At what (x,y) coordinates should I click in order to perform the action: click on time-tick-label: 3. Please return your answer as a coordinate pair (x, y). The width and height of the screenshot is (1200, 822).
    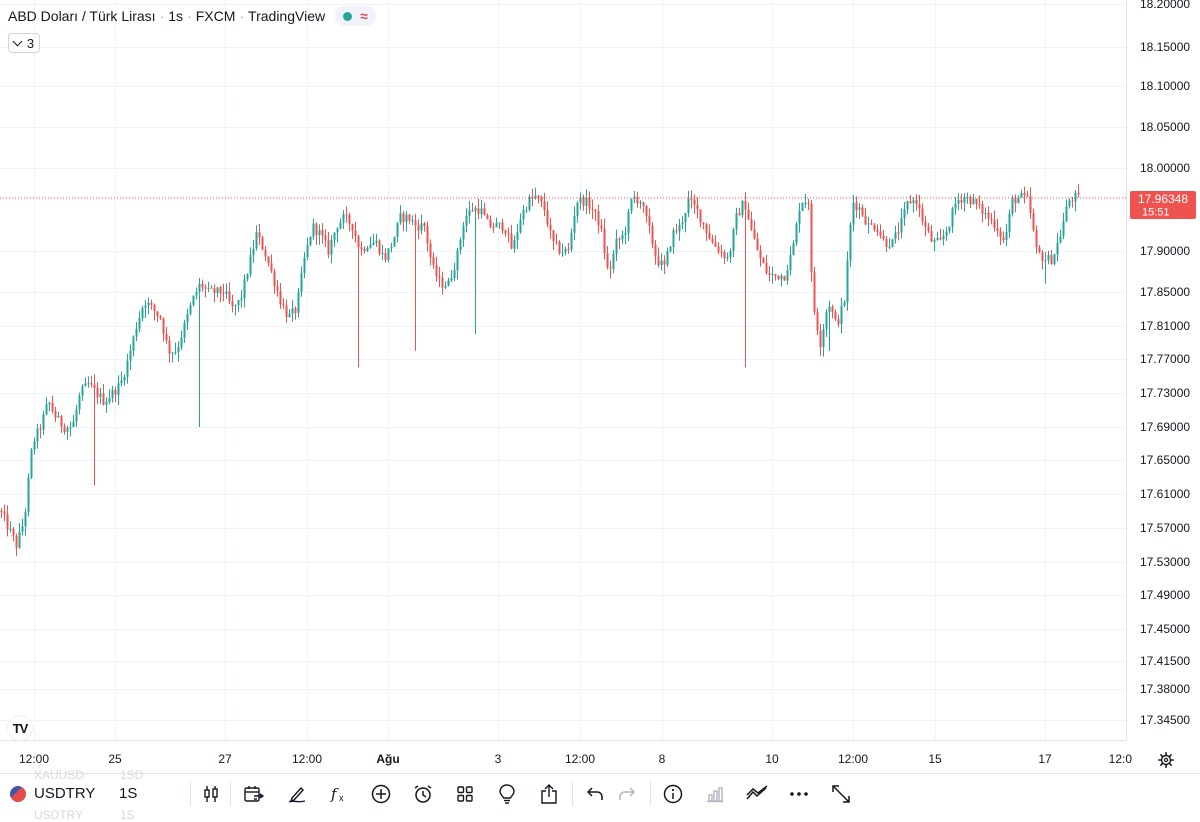
    Looking at the image, I should click on (498, 759).